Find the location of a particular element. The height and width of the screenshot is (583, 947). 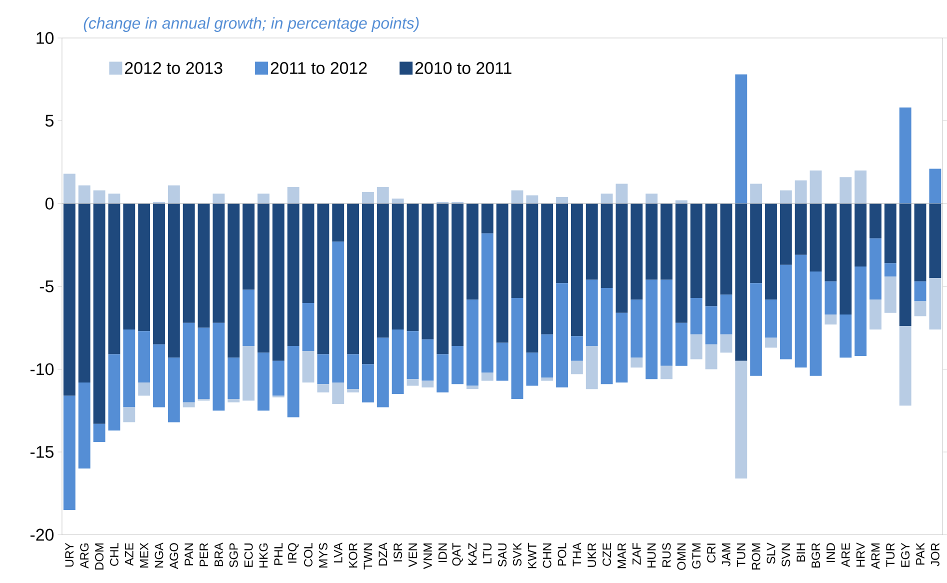

x-tick-label: PAN is located at coordinates (188, 555).